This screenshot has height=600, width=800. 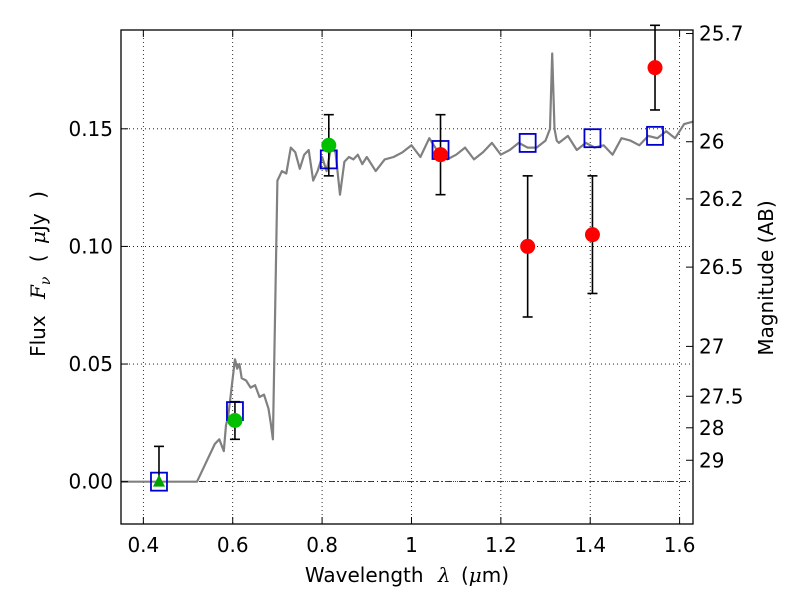 What do you see at coordinates (38, 223) in the screenshot?
I see `y-axis-label-unit-rest: Jy` at bounding box center [38, 223].